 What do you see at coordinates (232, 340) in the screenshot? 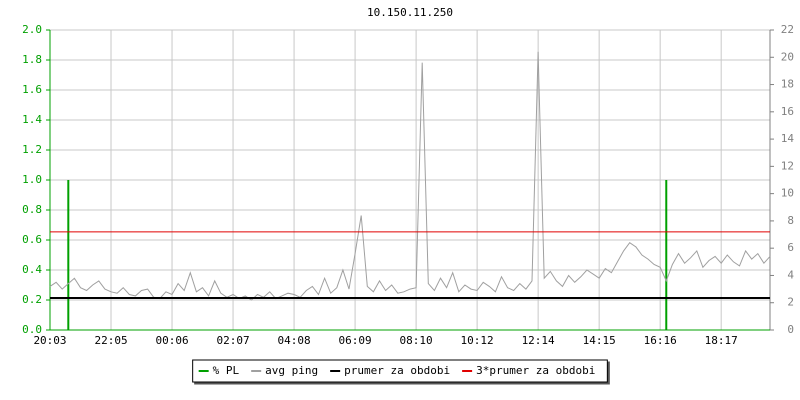
I see `x-tick-label: 02:07` at bounding box center [232, 340].